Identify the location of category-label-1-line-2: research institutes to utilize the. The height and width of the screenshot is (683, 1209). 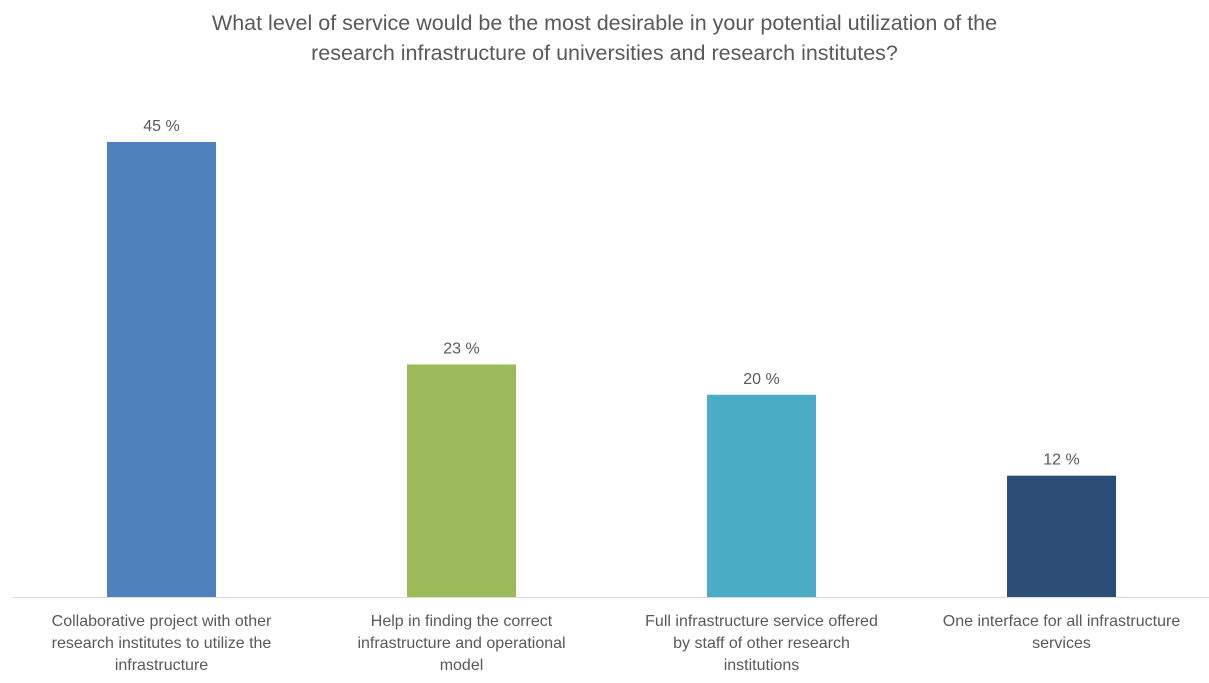
(161, 643).